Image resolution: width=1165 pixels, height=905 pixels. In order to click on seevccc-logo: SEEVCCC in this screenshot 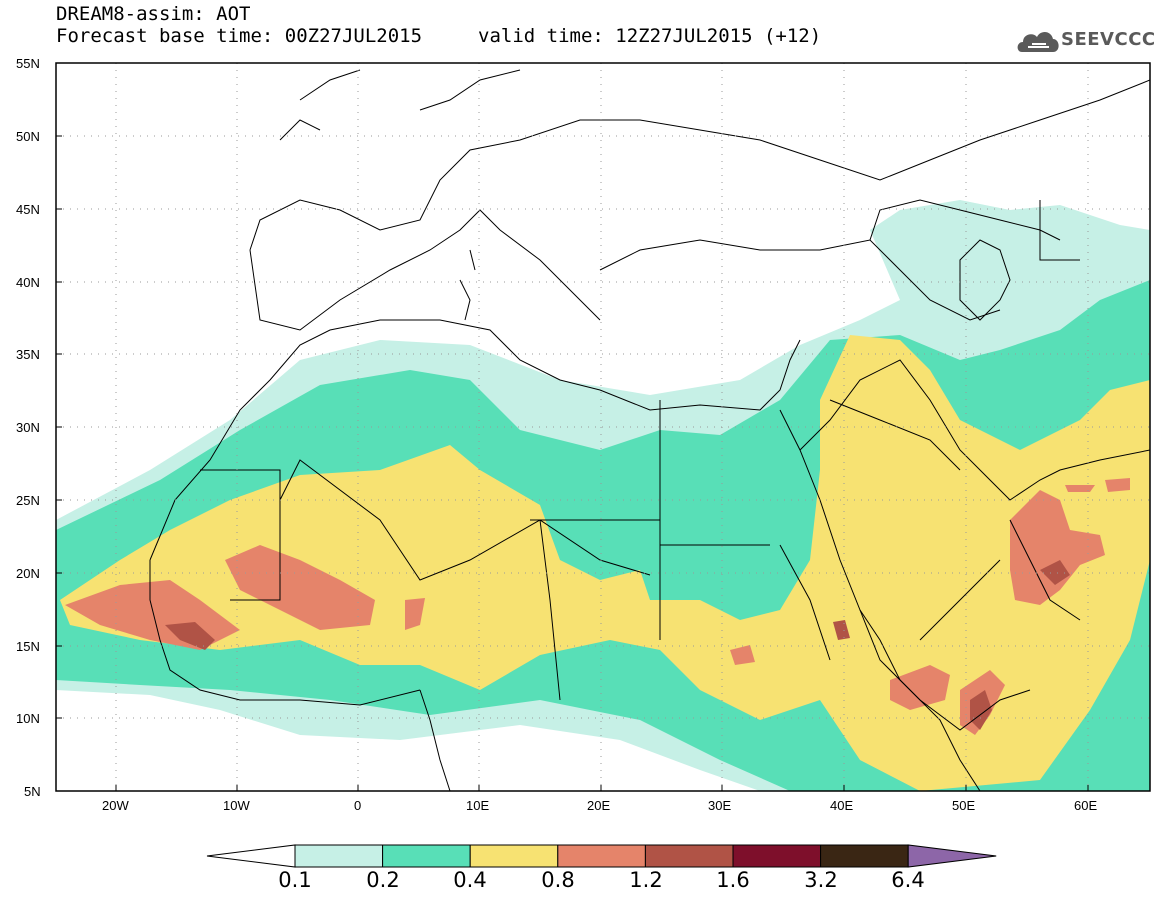, I will do `click(1108, 39)`.